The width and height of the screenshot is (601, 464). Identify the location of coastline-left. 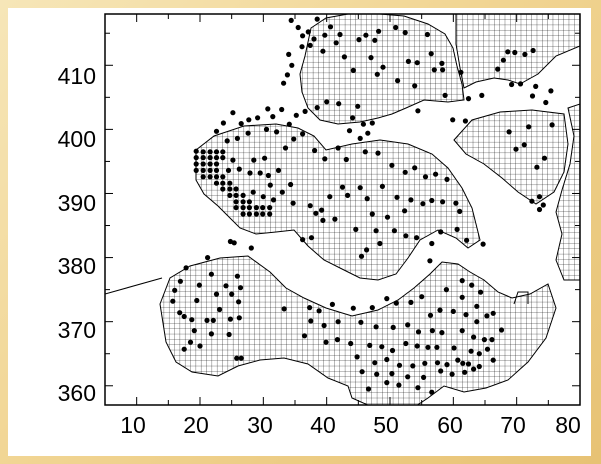
(134, 286).